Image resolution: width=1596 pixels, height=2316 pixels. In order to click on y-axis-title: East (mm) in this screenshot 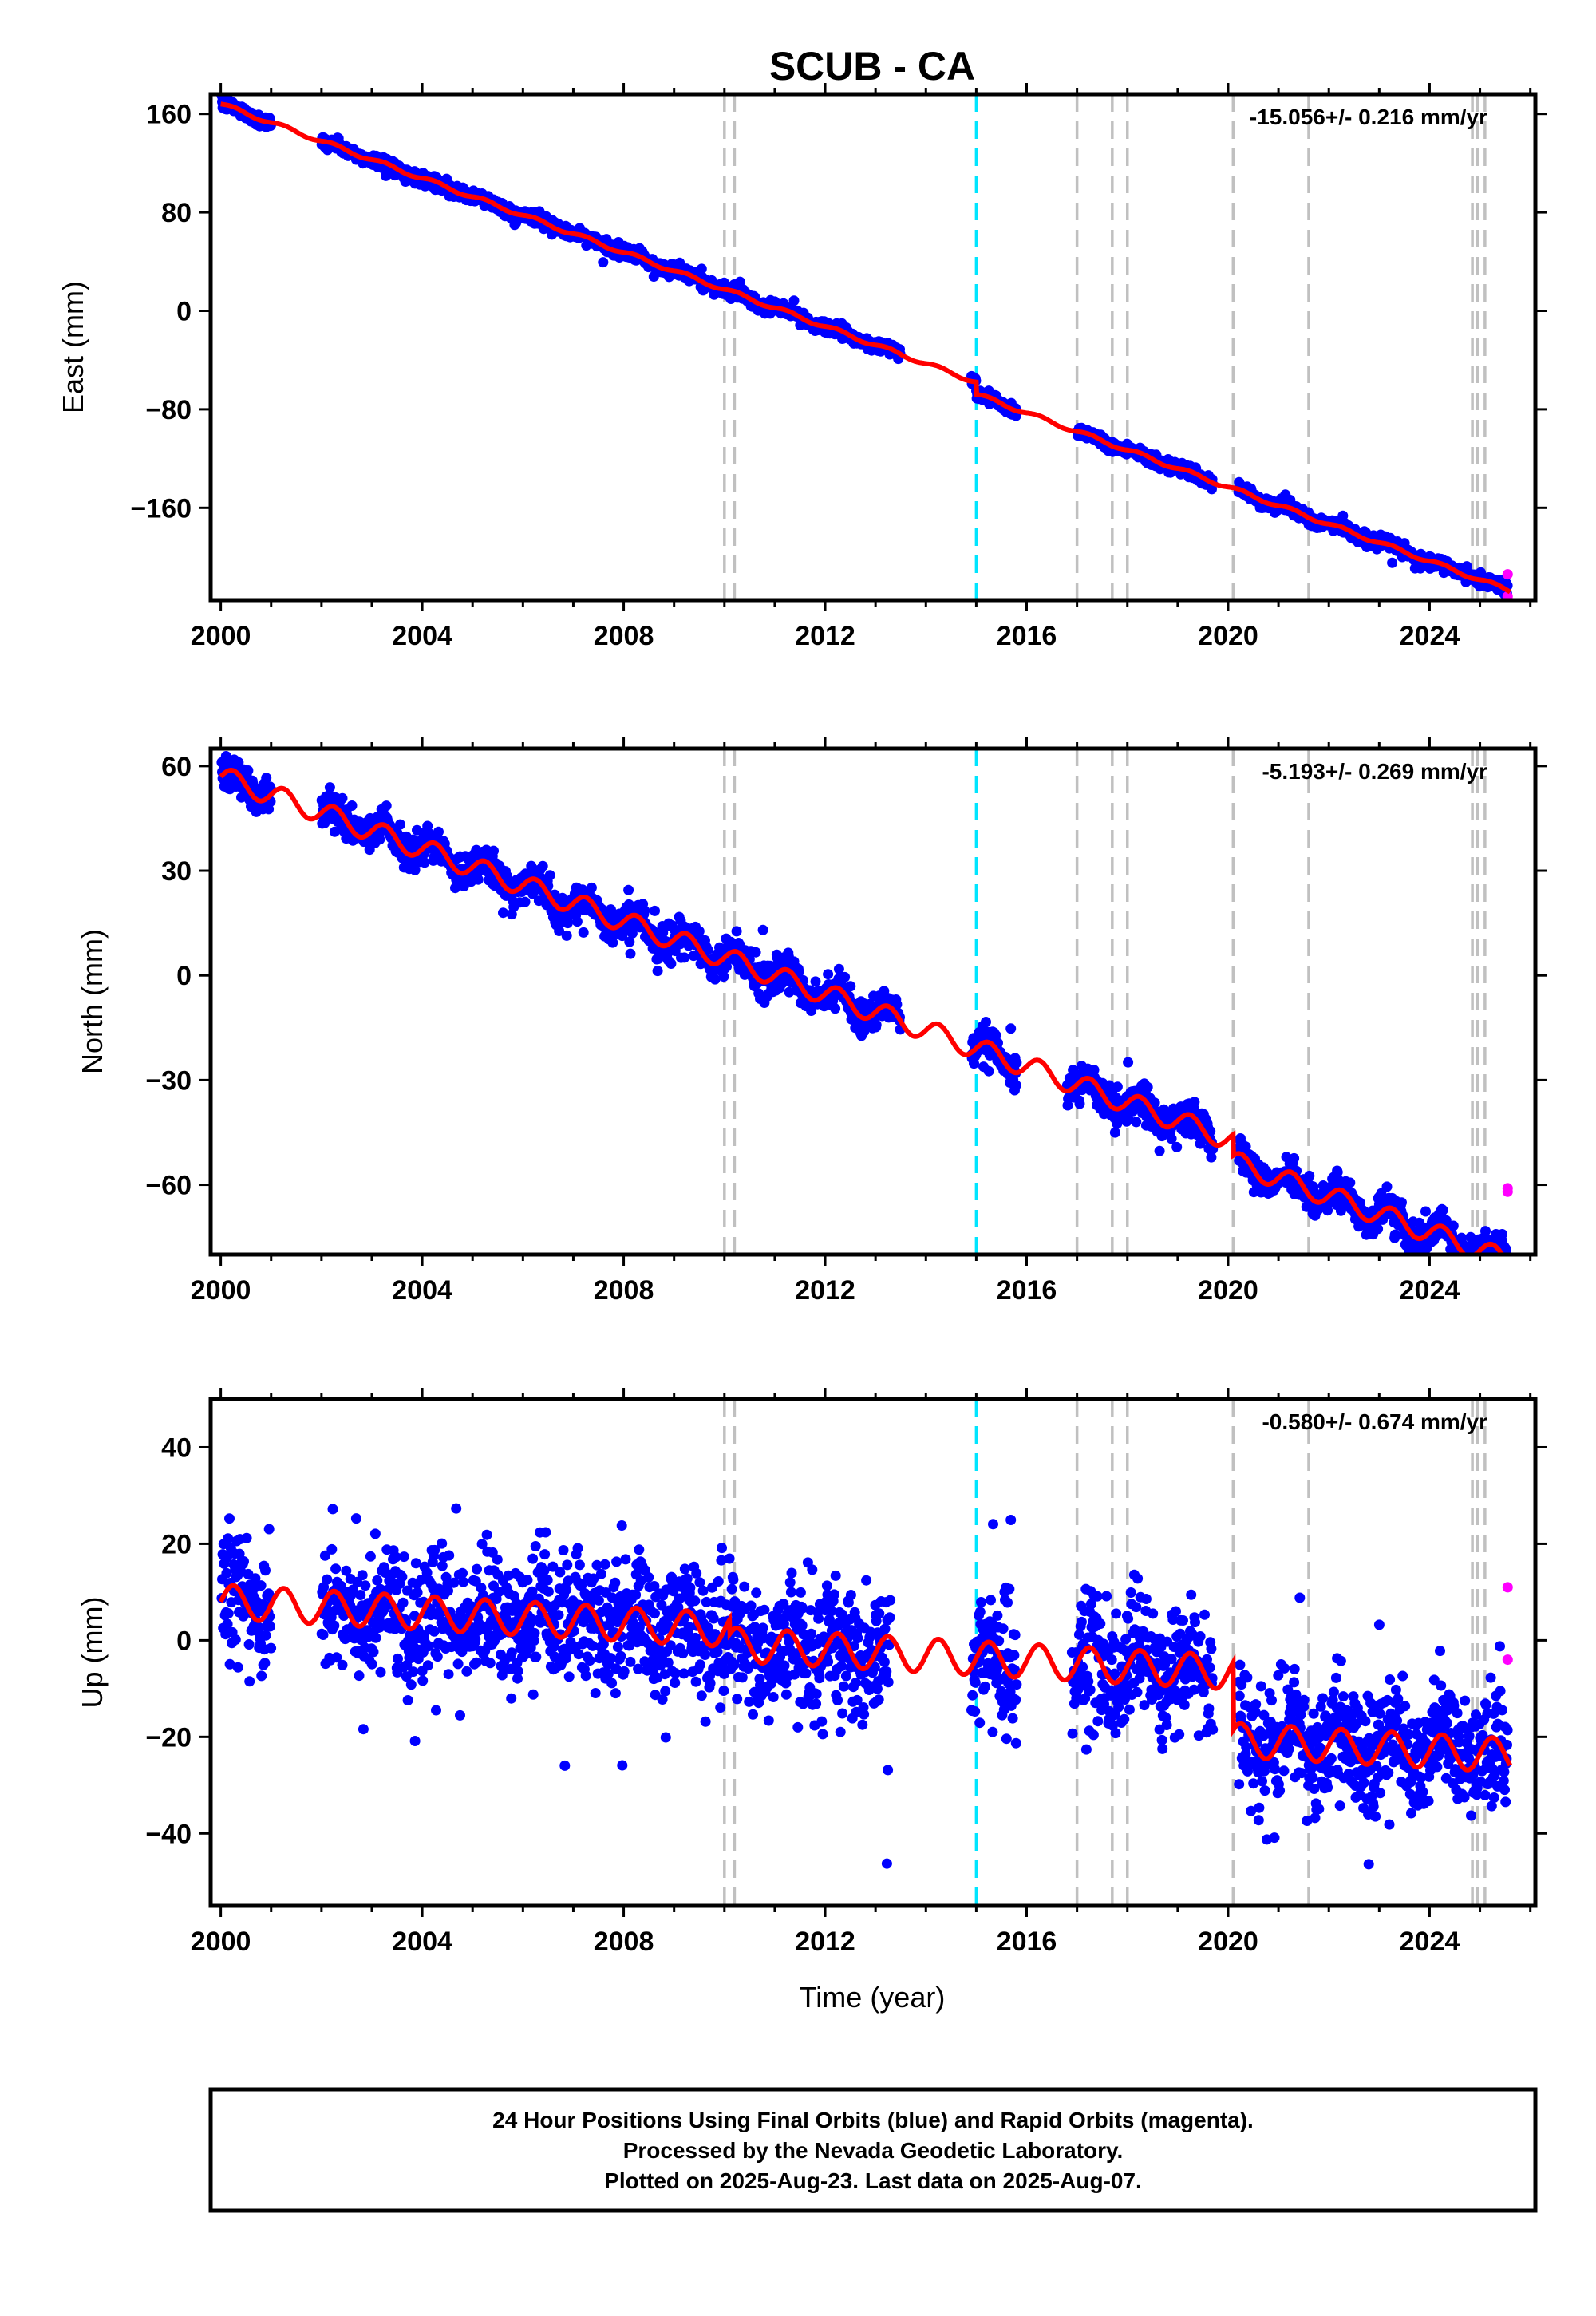, I will do `click(73, 347)`.